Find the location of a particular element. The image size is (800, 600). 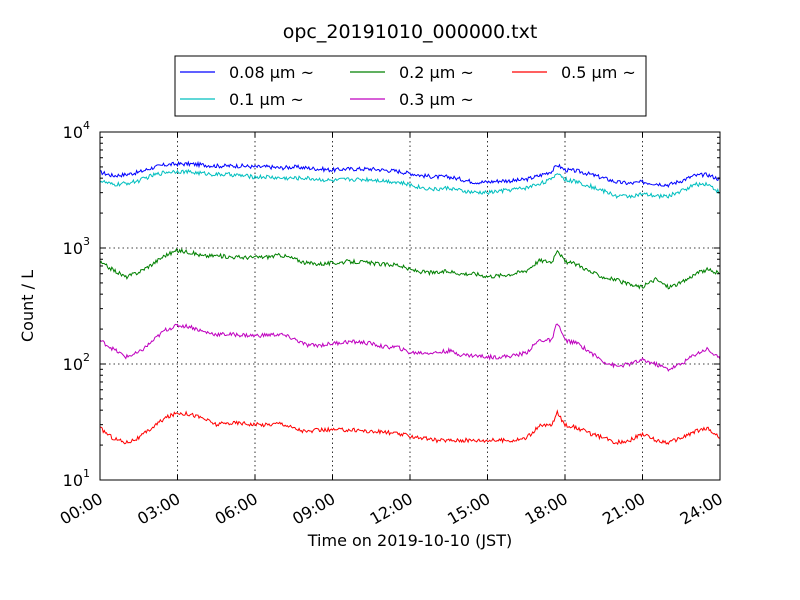

x-tick-label: 00:00 is located at coordinates (81, 509).